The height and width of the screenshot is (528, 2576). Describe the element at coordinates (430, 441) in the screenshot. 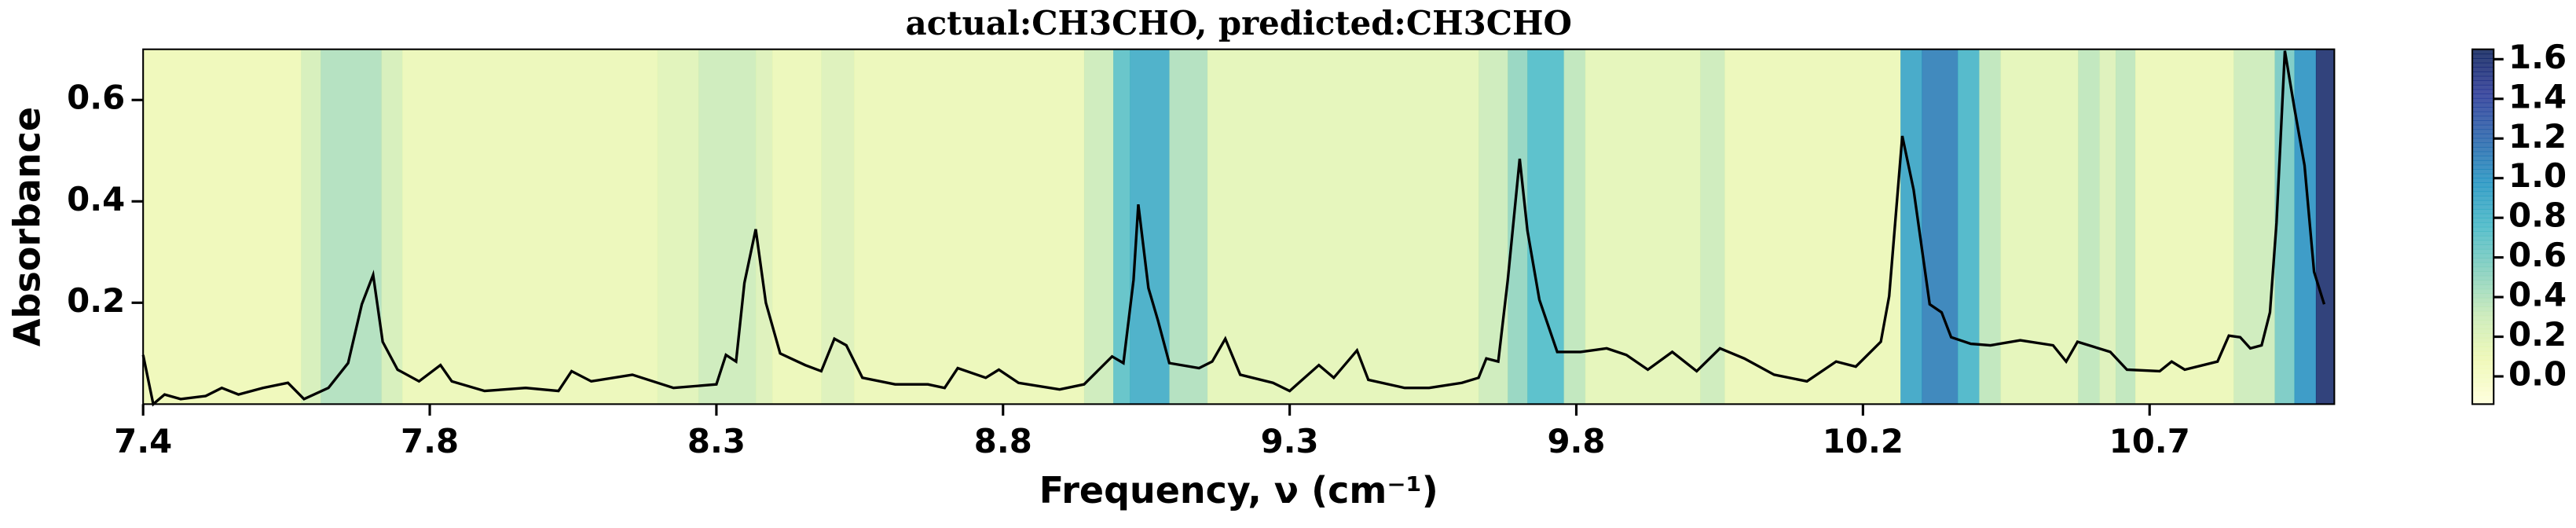

I see `x-tick-label: 7.8` at that location.